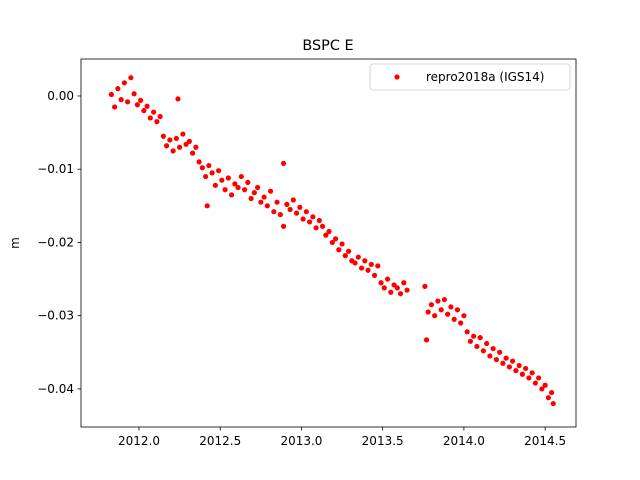  I want to click on x-tick-label: 2012.5, so click(220, 441).